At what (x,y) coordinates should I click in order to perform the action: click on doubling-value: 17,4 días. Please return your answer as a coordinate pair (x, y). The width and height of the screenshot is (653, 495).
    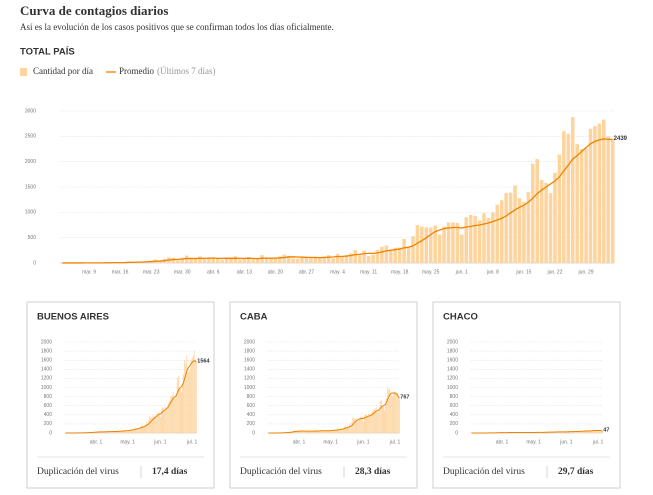
    Looking at the image, I should click on (170, 472).